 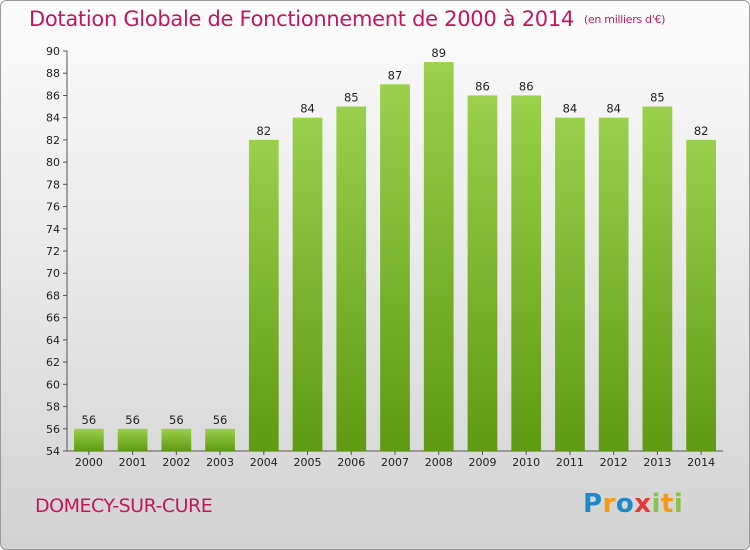 I want to click on y-tick-label: 64, so click(x=53, y=340).